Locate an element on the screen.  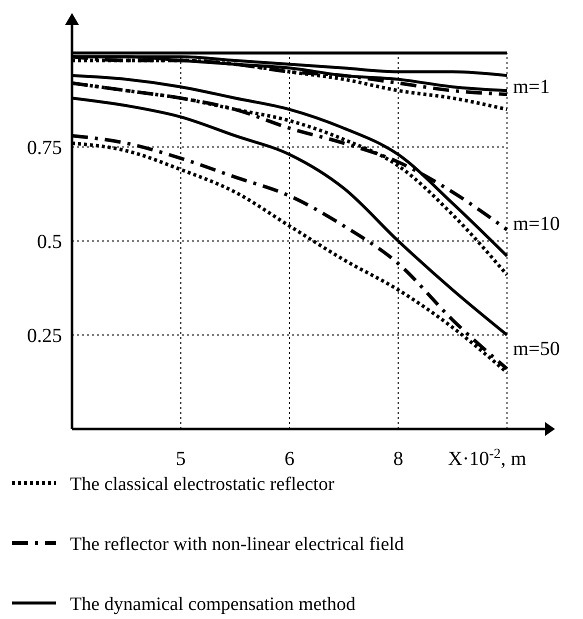
x-tick-label: 8 is located at coordinates (398, 459).